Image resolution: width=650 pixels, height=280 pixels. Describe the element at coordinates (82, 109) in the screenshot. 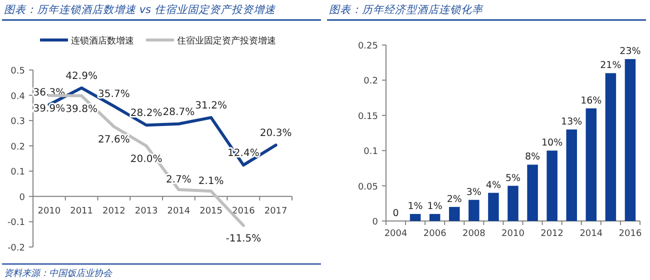

I see `data-label: 39.8%` at that location.